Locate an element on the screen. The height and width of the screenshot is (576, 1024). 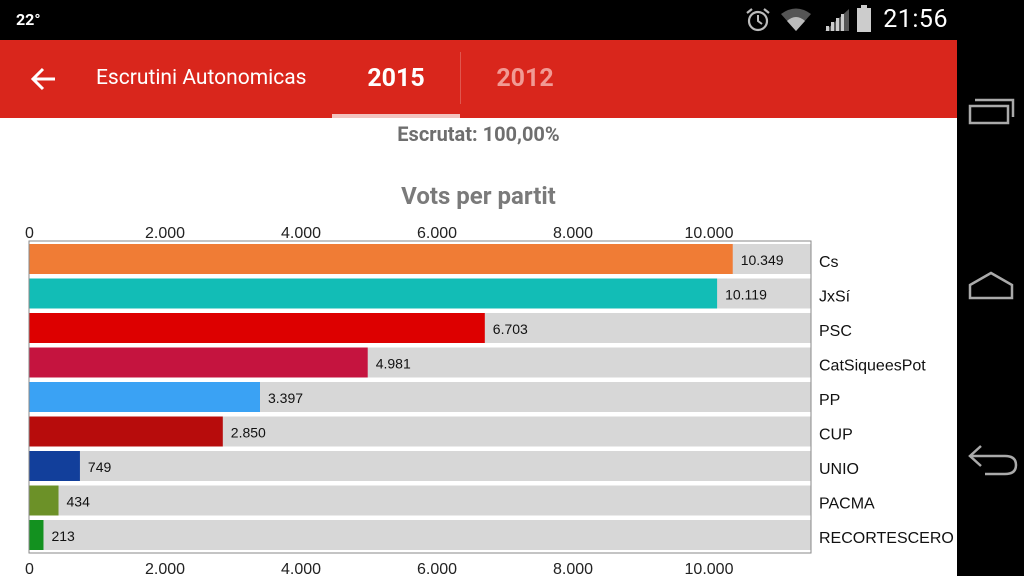
alarm-icon is located at coordinates (758, 20).